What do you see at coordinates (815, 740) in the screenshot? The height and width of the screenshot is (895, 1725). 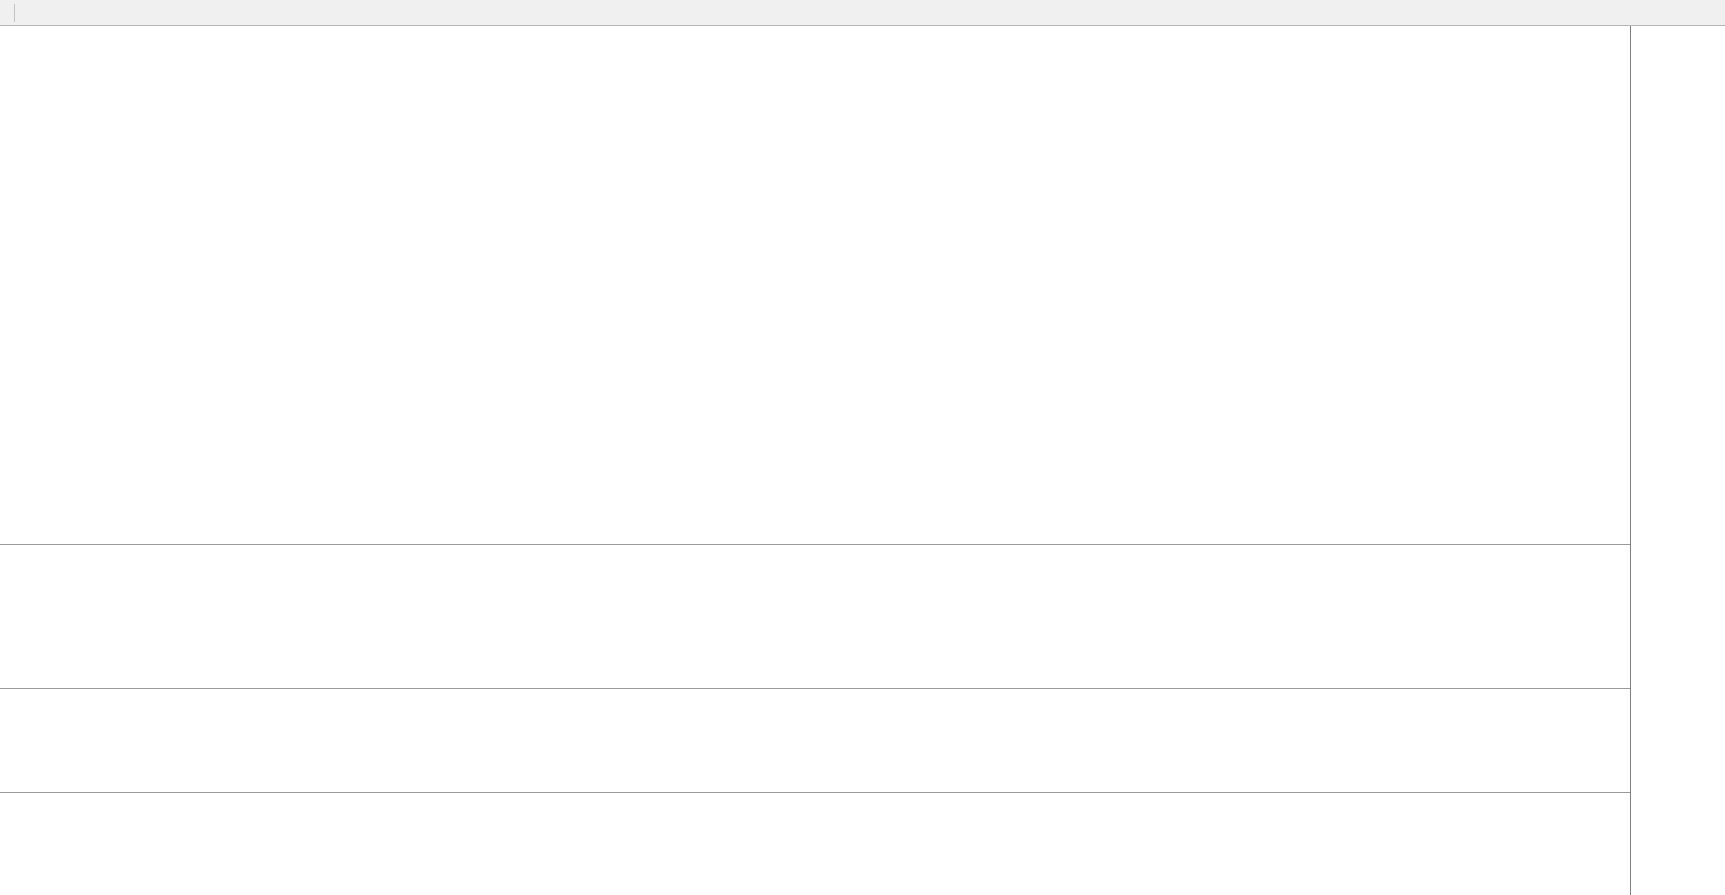 I see `rsi-indicator-plot` at bounding box center [815, 740].